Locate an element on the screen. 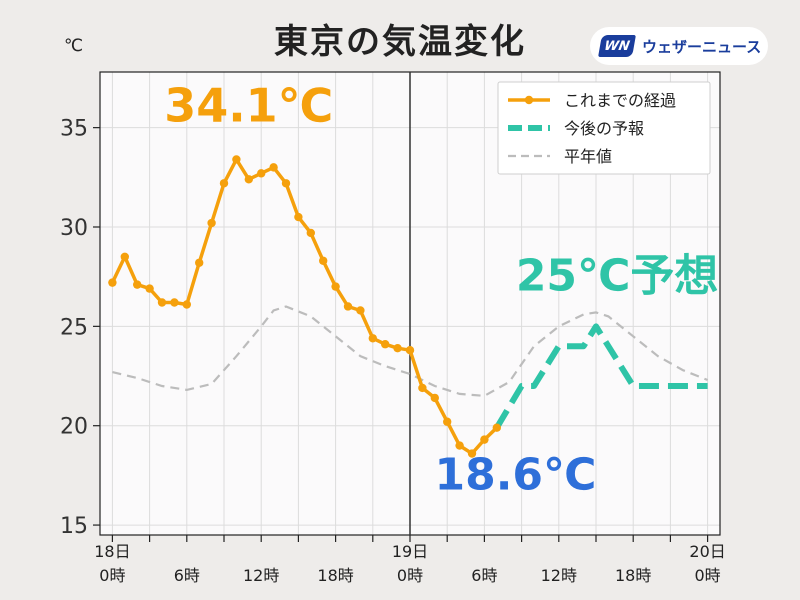 The height and width of the screenshot is (600, 800). brand-name: ウェザーニュース is located at coordinates (702, 46).